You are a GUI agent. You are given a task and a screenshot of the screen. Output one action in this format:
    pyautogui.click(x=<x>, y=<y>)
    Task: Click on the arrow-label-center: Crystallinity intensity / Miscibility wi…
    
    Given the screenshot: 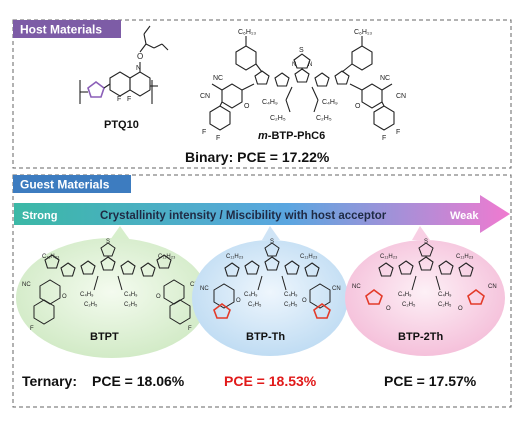 What is the action you would take?
    pyautogui.click(x=243, y=216)
    